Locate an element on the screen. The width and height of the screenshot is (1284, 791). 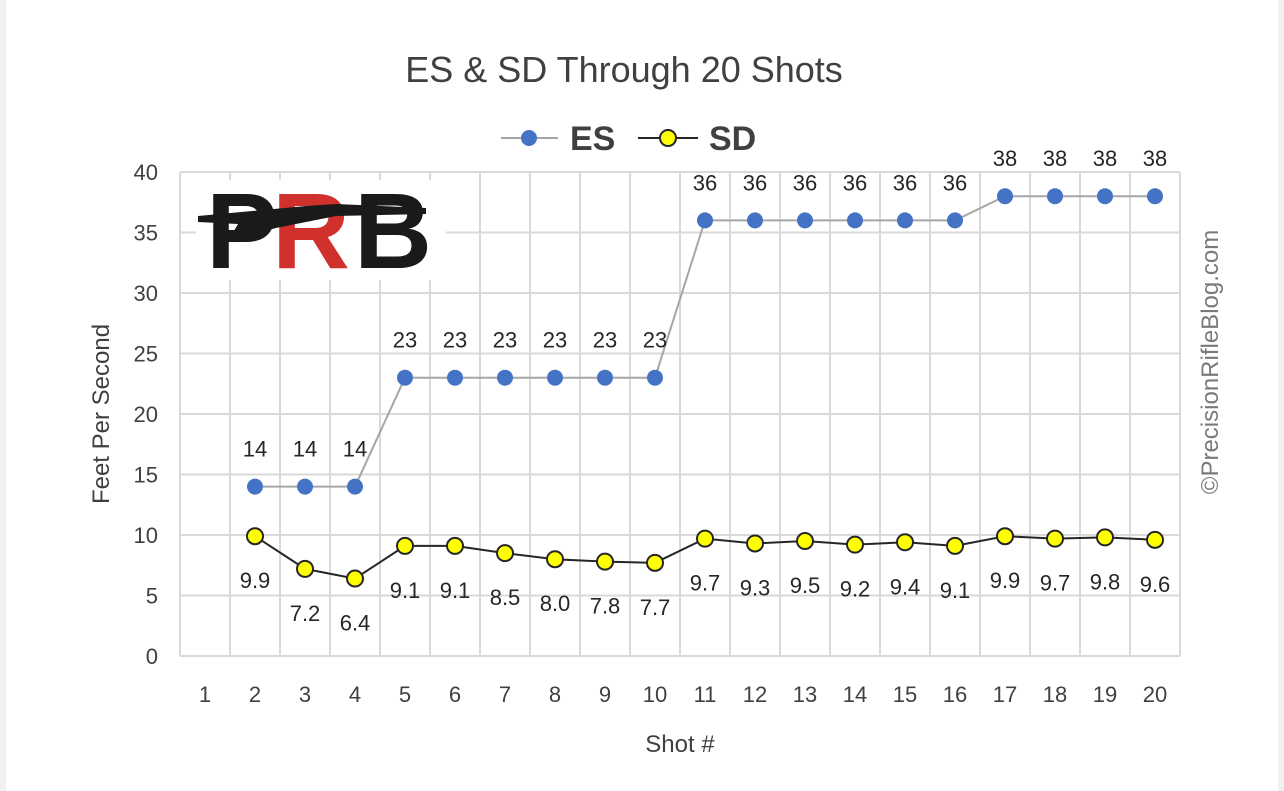
x-axis-title: Shot # is located at coordinates (680, 744).